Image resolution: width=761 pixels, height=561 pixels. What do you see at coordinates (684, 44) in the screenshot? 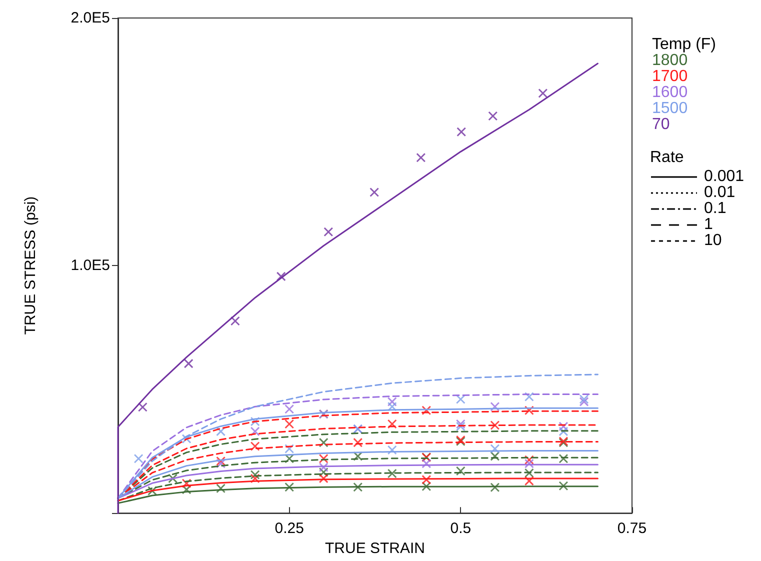
I see `legend-title: Temp (F)` at bounding box center [684, 44].